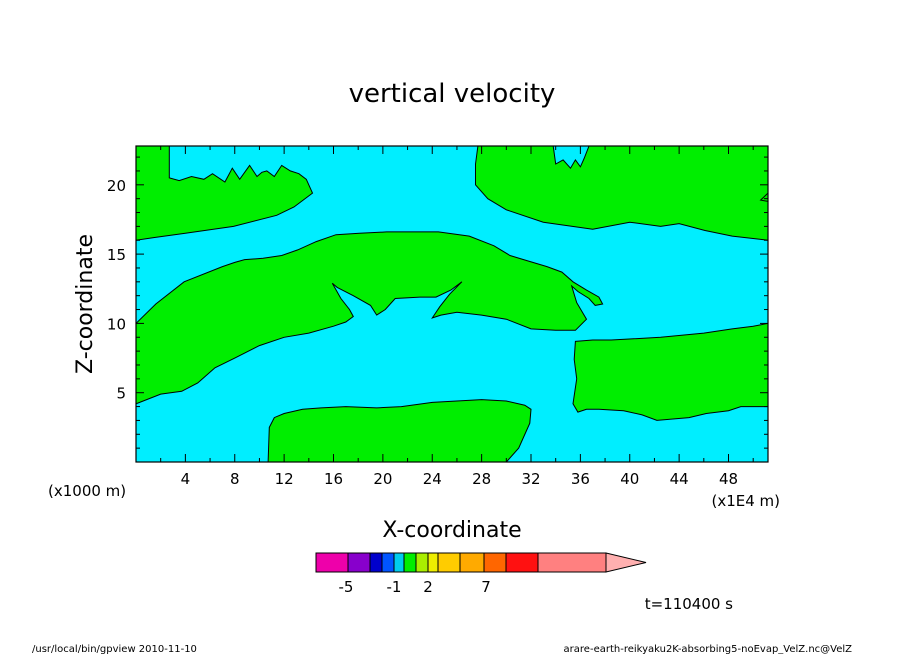 This screenshot has width=904, height=654. I want to click on y-tick-label: 20, so click(116, 186).